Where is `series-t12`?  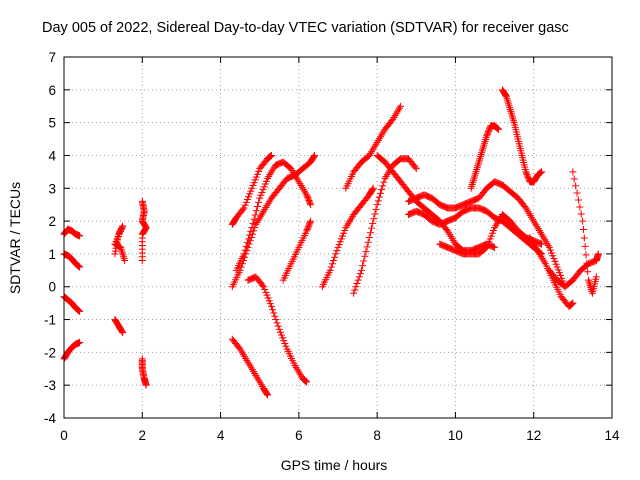
series-t12 is located at coordinates (250, 367).